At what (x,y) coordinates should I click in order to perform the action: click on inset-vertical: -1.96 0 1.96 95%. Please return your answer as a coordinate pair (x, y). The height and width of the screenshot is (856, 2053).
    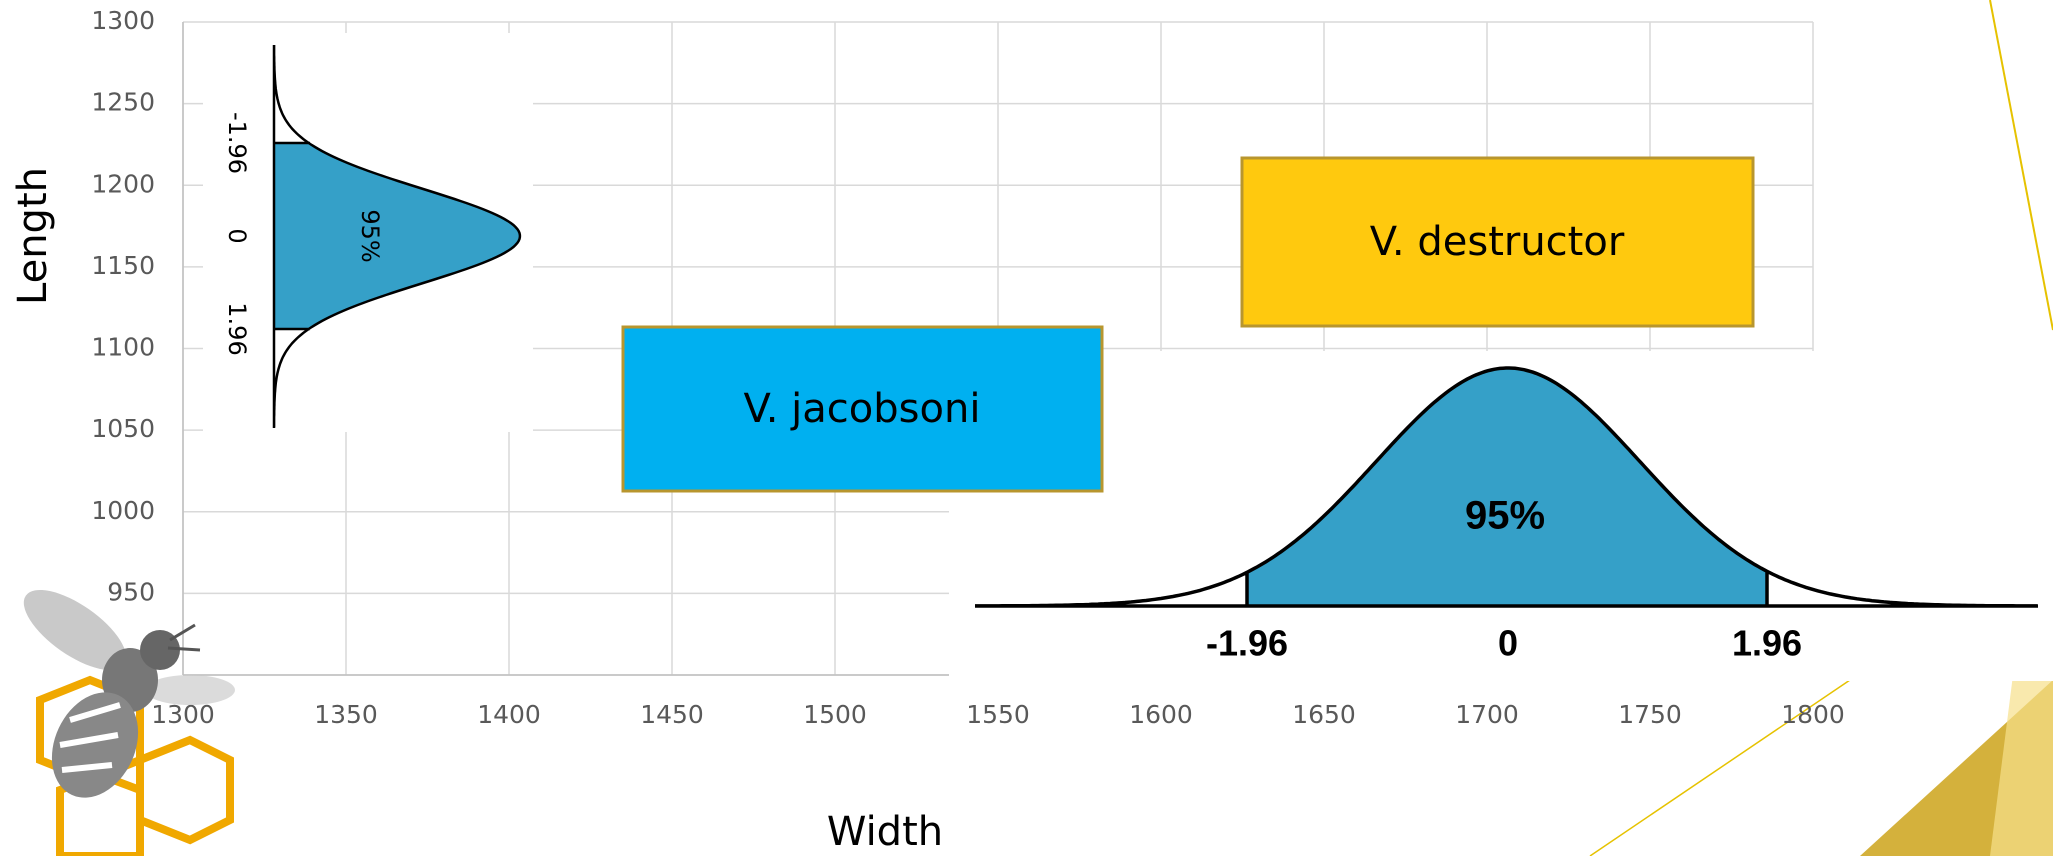
    Looking at the image, I should click on (368, 232).